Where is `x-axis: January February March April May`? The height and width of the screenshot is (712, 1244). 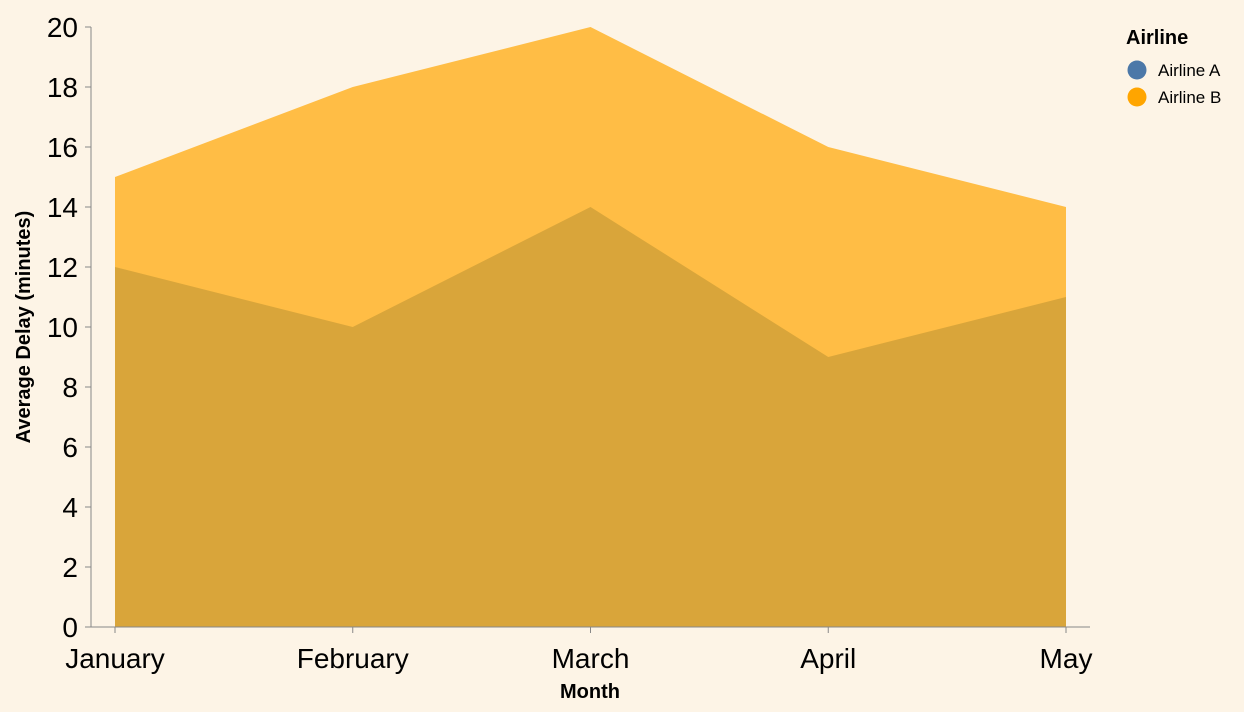 x-axis: January February March April May is located at coordinates (579, 650).